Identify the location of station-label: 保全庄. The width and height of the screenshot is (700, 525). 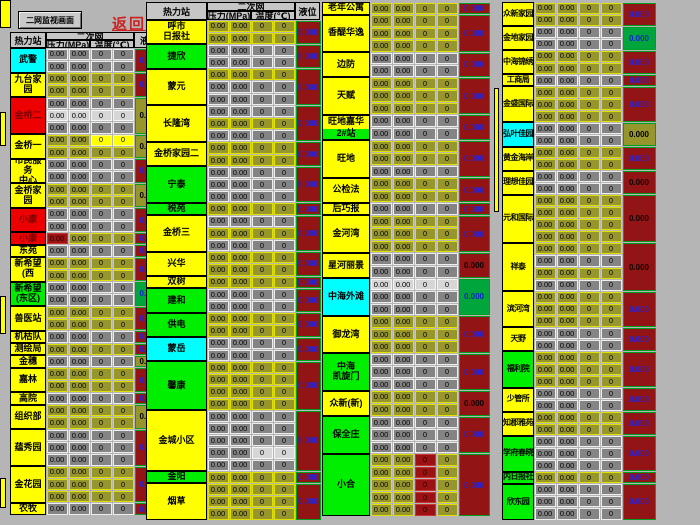
(346, 435).